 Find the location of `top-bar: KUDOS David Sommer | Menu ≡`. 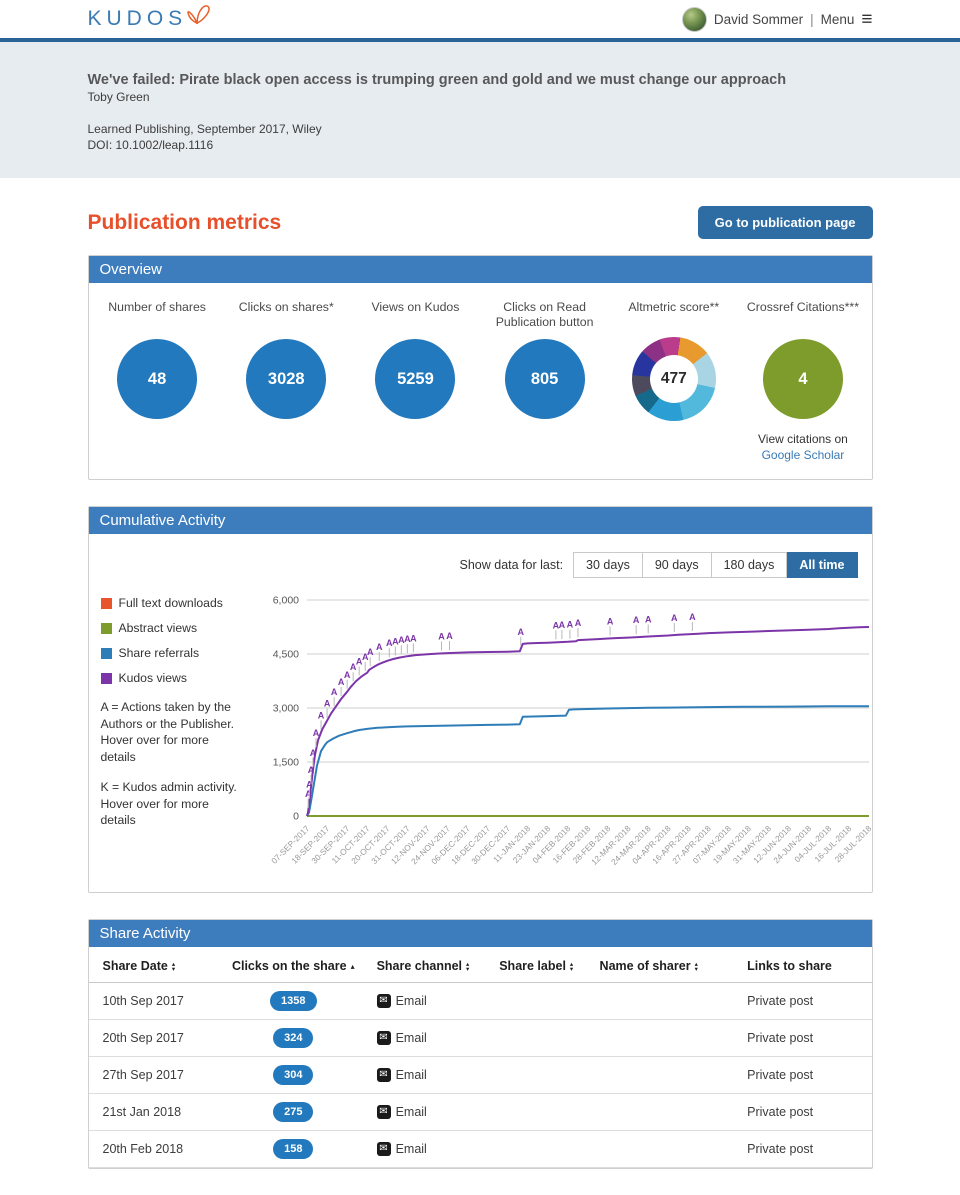

top-bar: KUDOS David Sommer | Menu ≡ is located at coordinates (480, 21).